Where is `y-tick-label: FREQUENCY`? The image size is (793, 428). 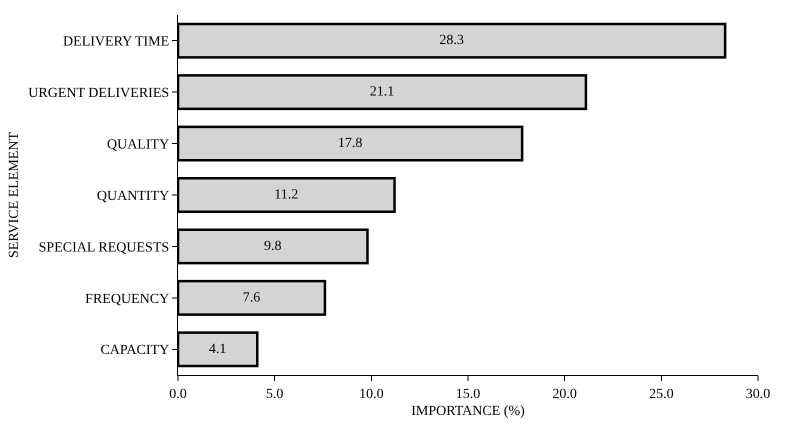 y-tick-label: FREQUENCY is located at coordinates (127, 299).